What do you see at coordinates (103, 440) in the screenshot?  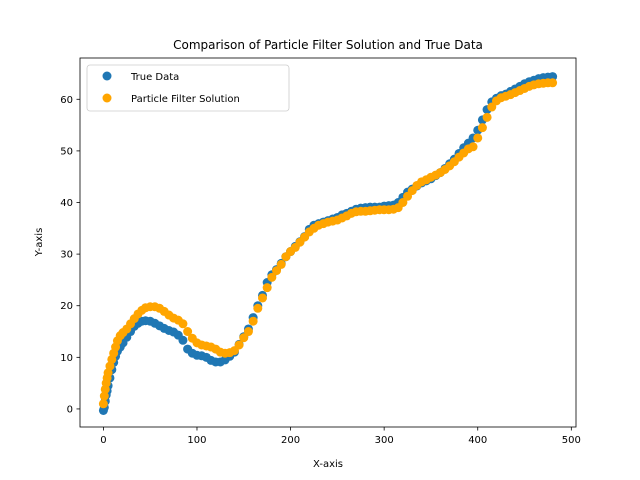 I see `x-tick-label: 0` at bounding box center [103, 440].